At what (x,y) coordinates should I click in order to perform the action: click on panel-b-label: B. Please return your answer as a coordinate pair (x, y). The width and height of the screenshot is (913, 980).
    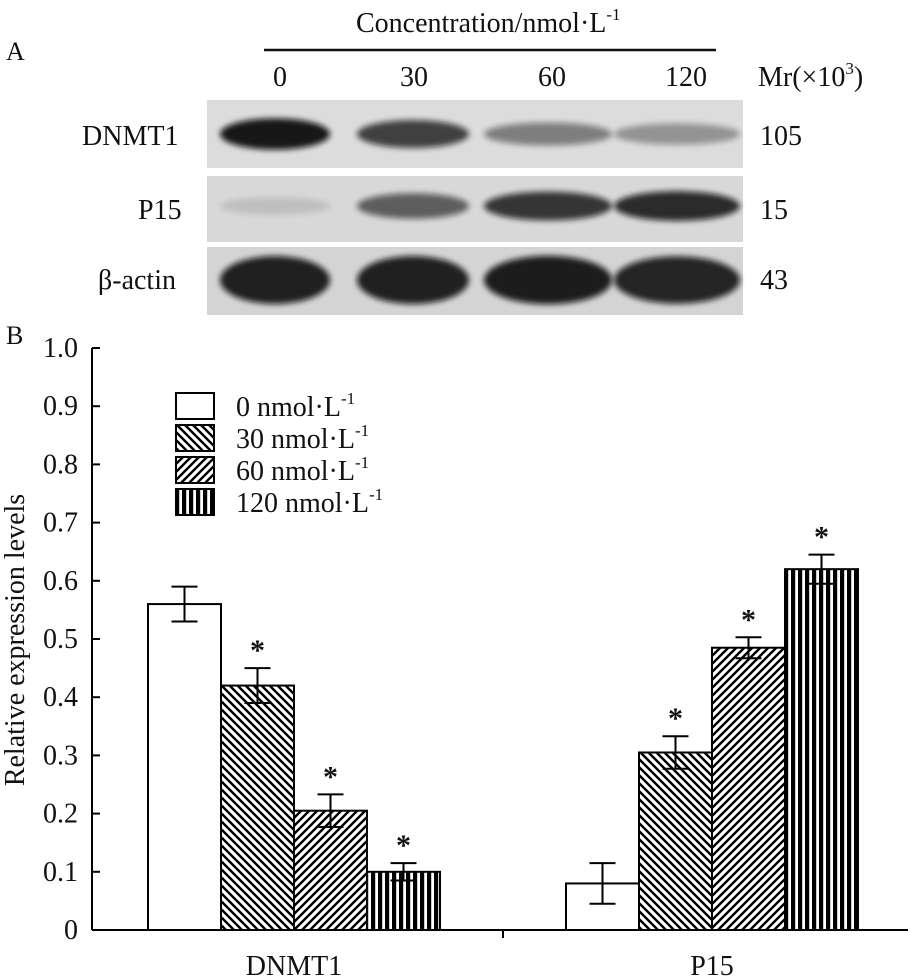
    Looking at the image, I should click on (14, 335).